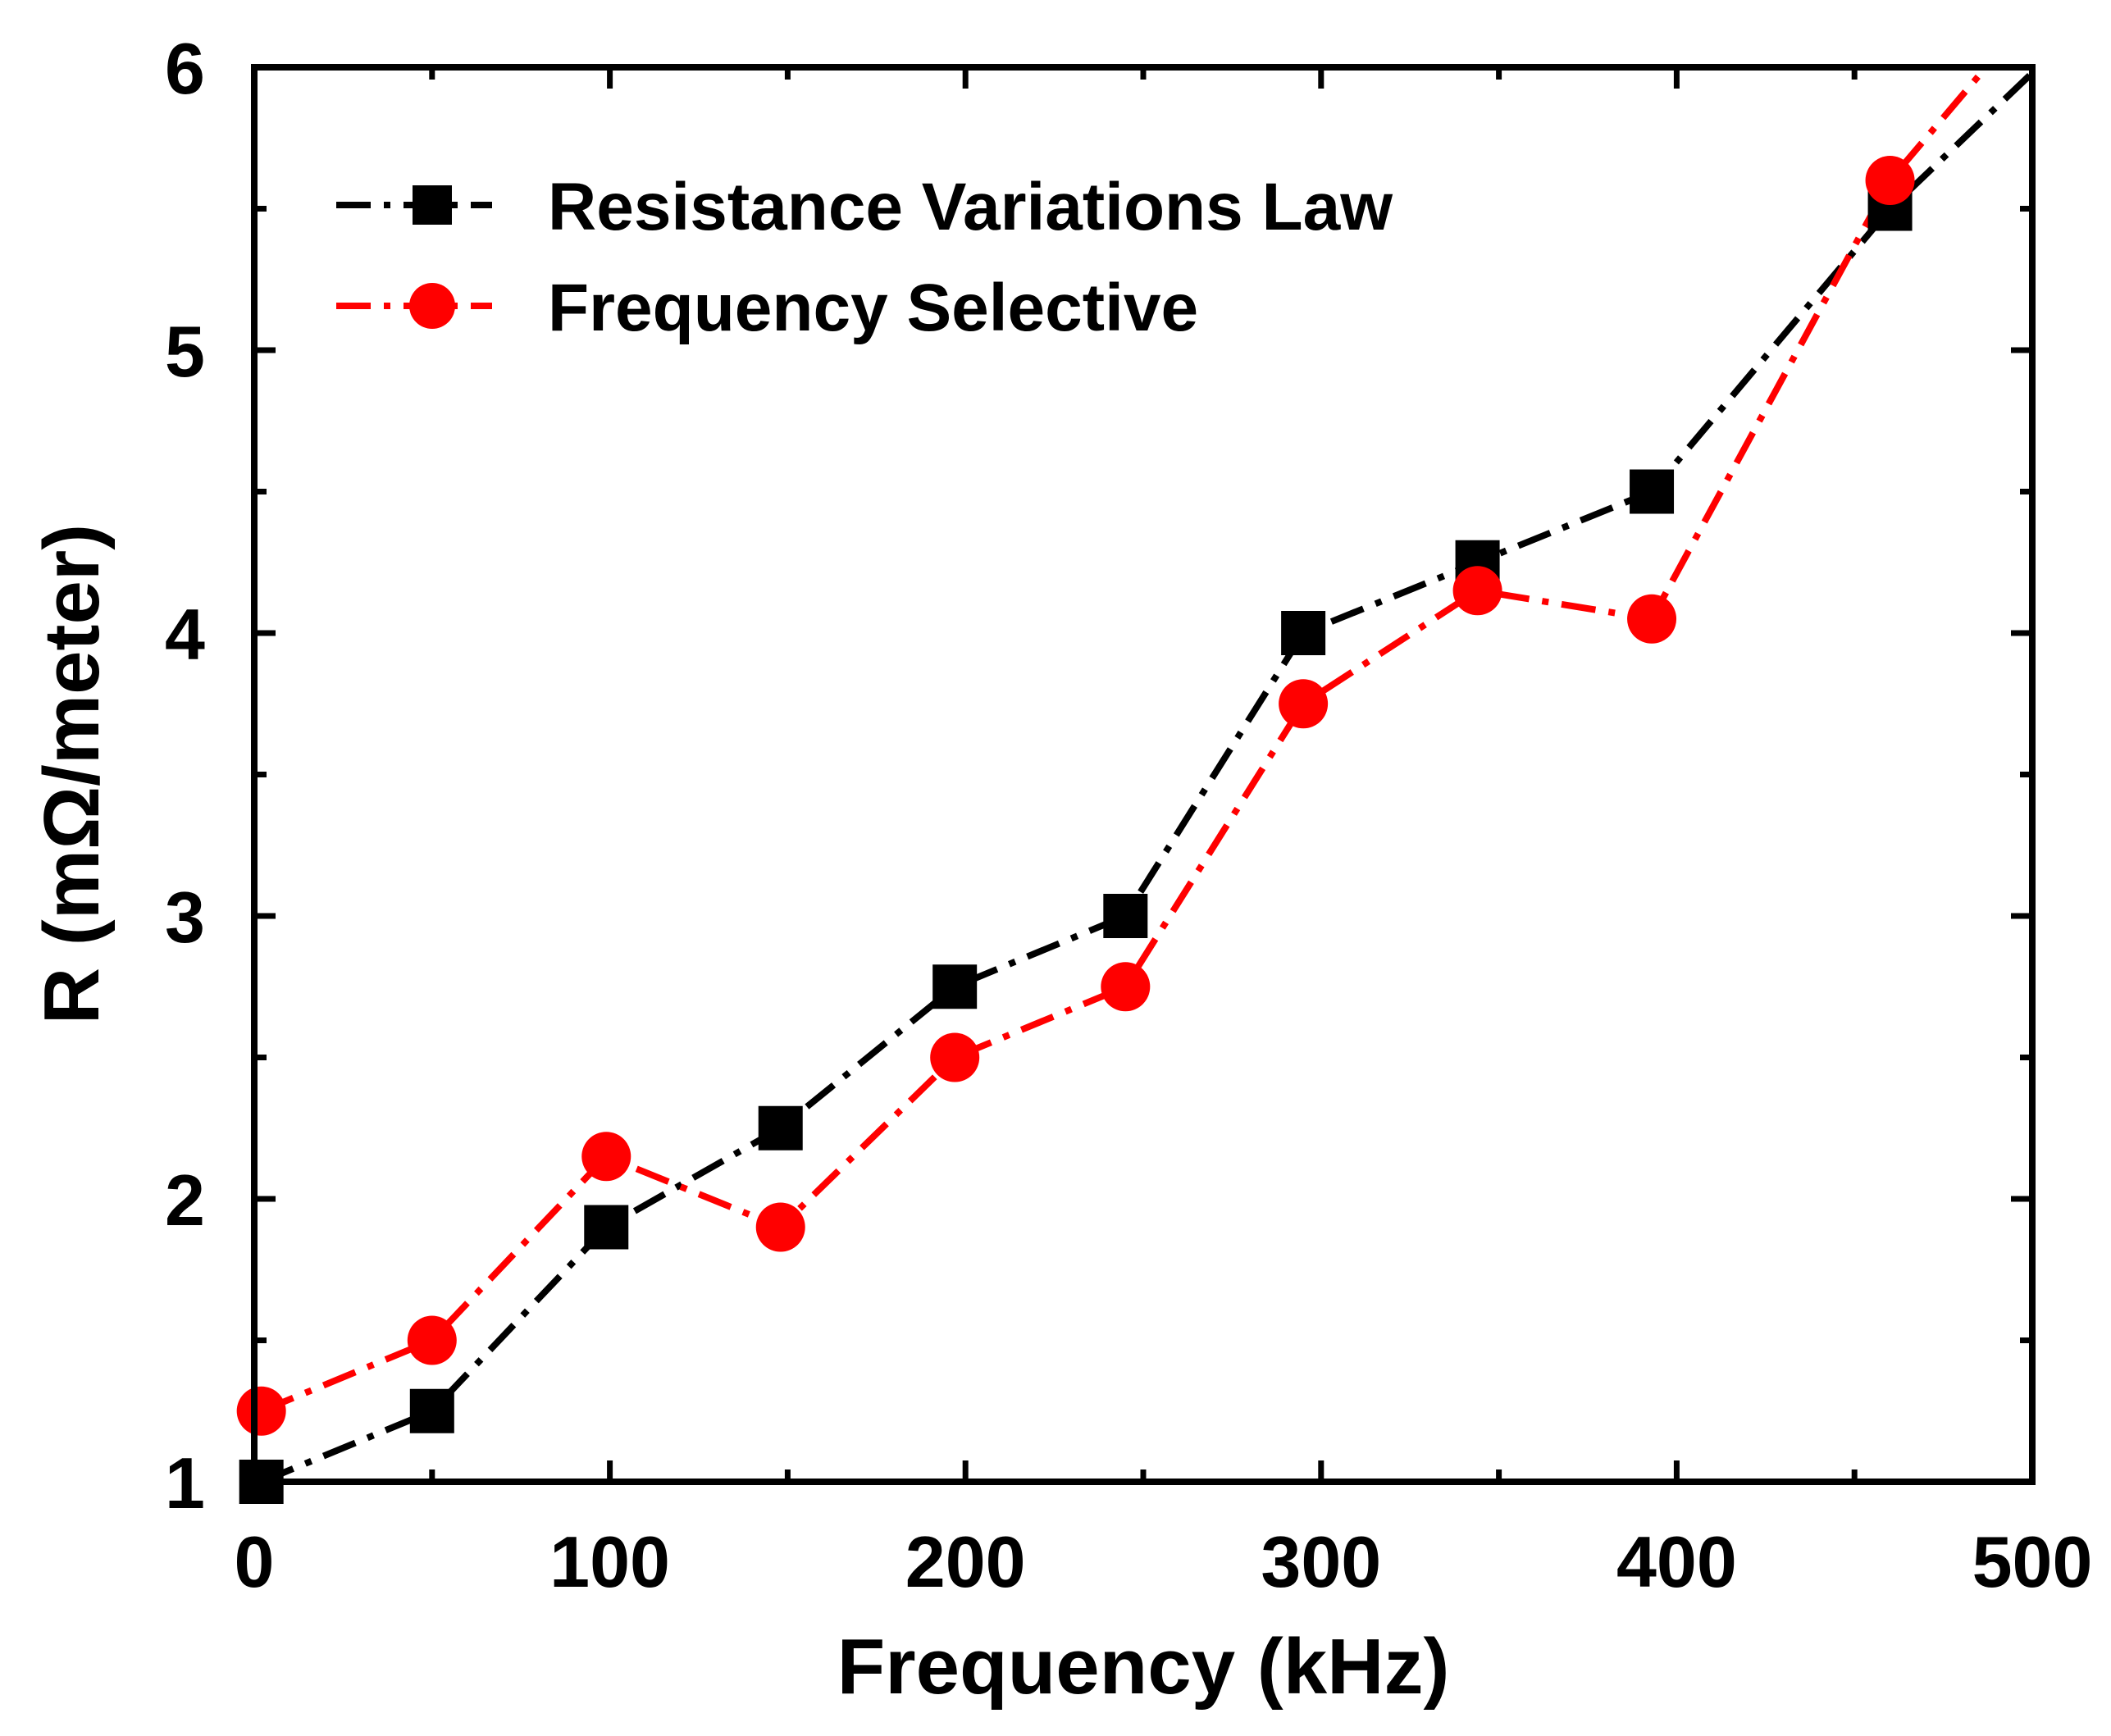  I want to click on legend-label-1: Resistance Variations Law, so click(970, 207).